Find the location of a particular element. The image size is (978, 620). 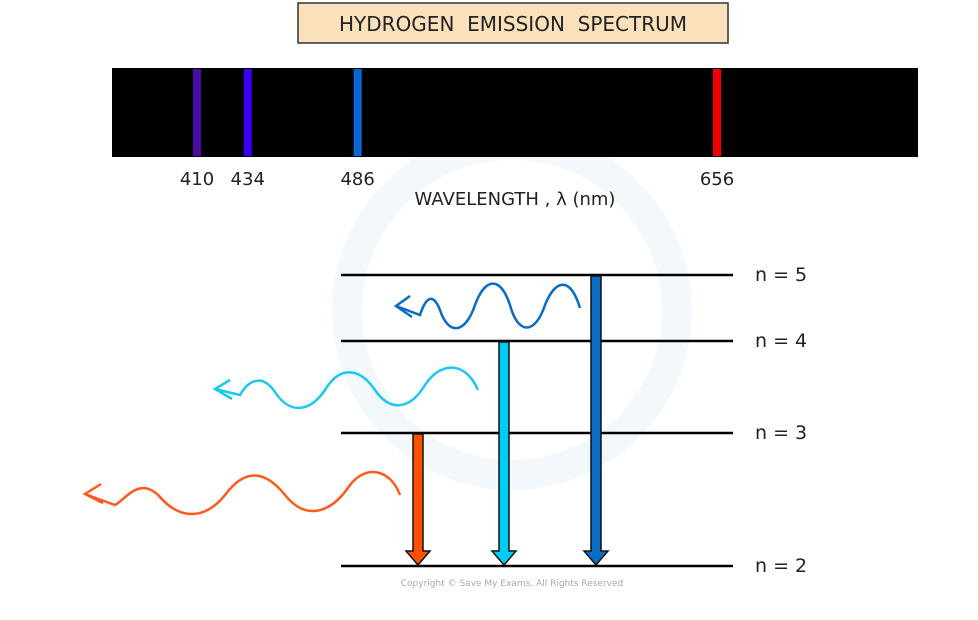

title: HYDROGEN EMISSION SPECTRUM is located at coordinates (513, 24).